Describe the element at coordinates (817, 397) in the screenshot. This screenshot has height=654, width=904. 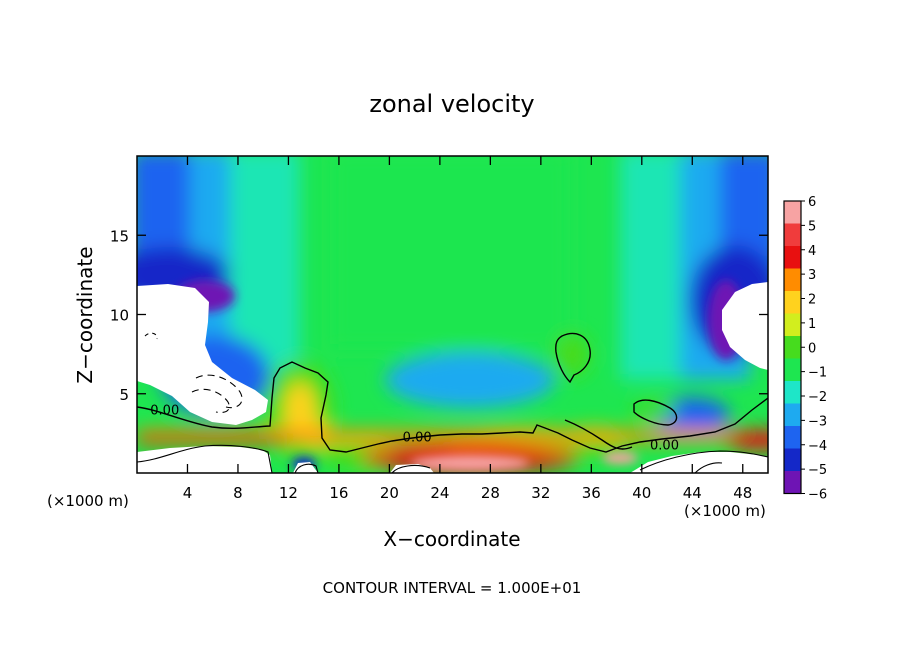
I see `colorbar-tick-label: −2` at that location.